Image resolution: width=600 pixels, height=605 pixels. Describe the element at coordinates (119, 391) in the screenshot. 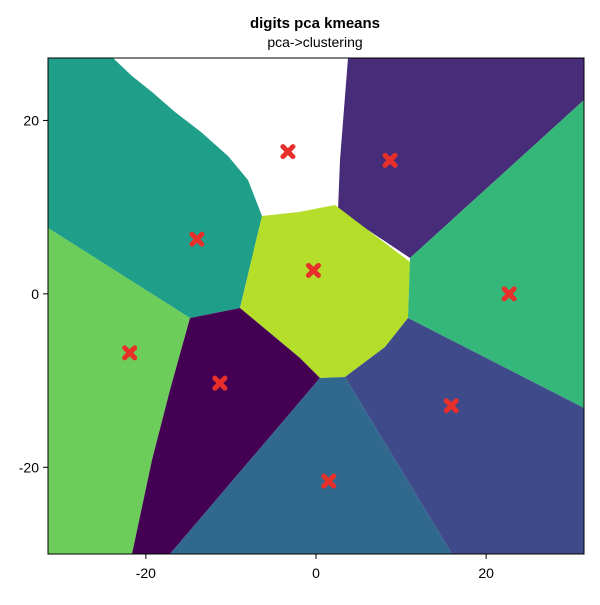

I see `cluster-region-lightgreen` at that location.